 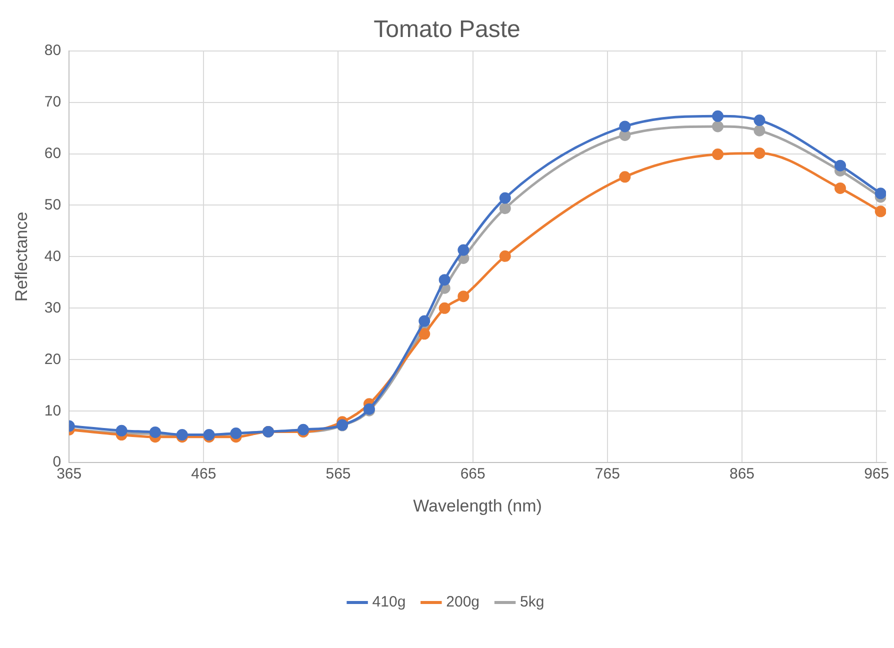 I want to click on y-axis-title: Reflectance, so click(x=21, y=257).